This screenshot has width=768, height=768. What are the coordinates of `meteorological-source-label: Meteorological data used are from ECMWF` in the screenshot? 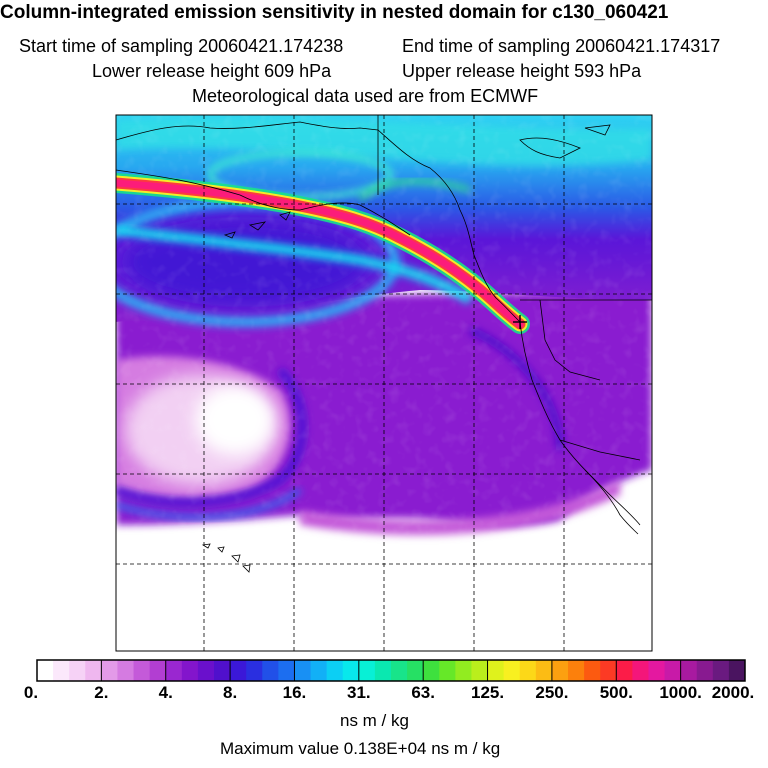 It's located at (365, 96).